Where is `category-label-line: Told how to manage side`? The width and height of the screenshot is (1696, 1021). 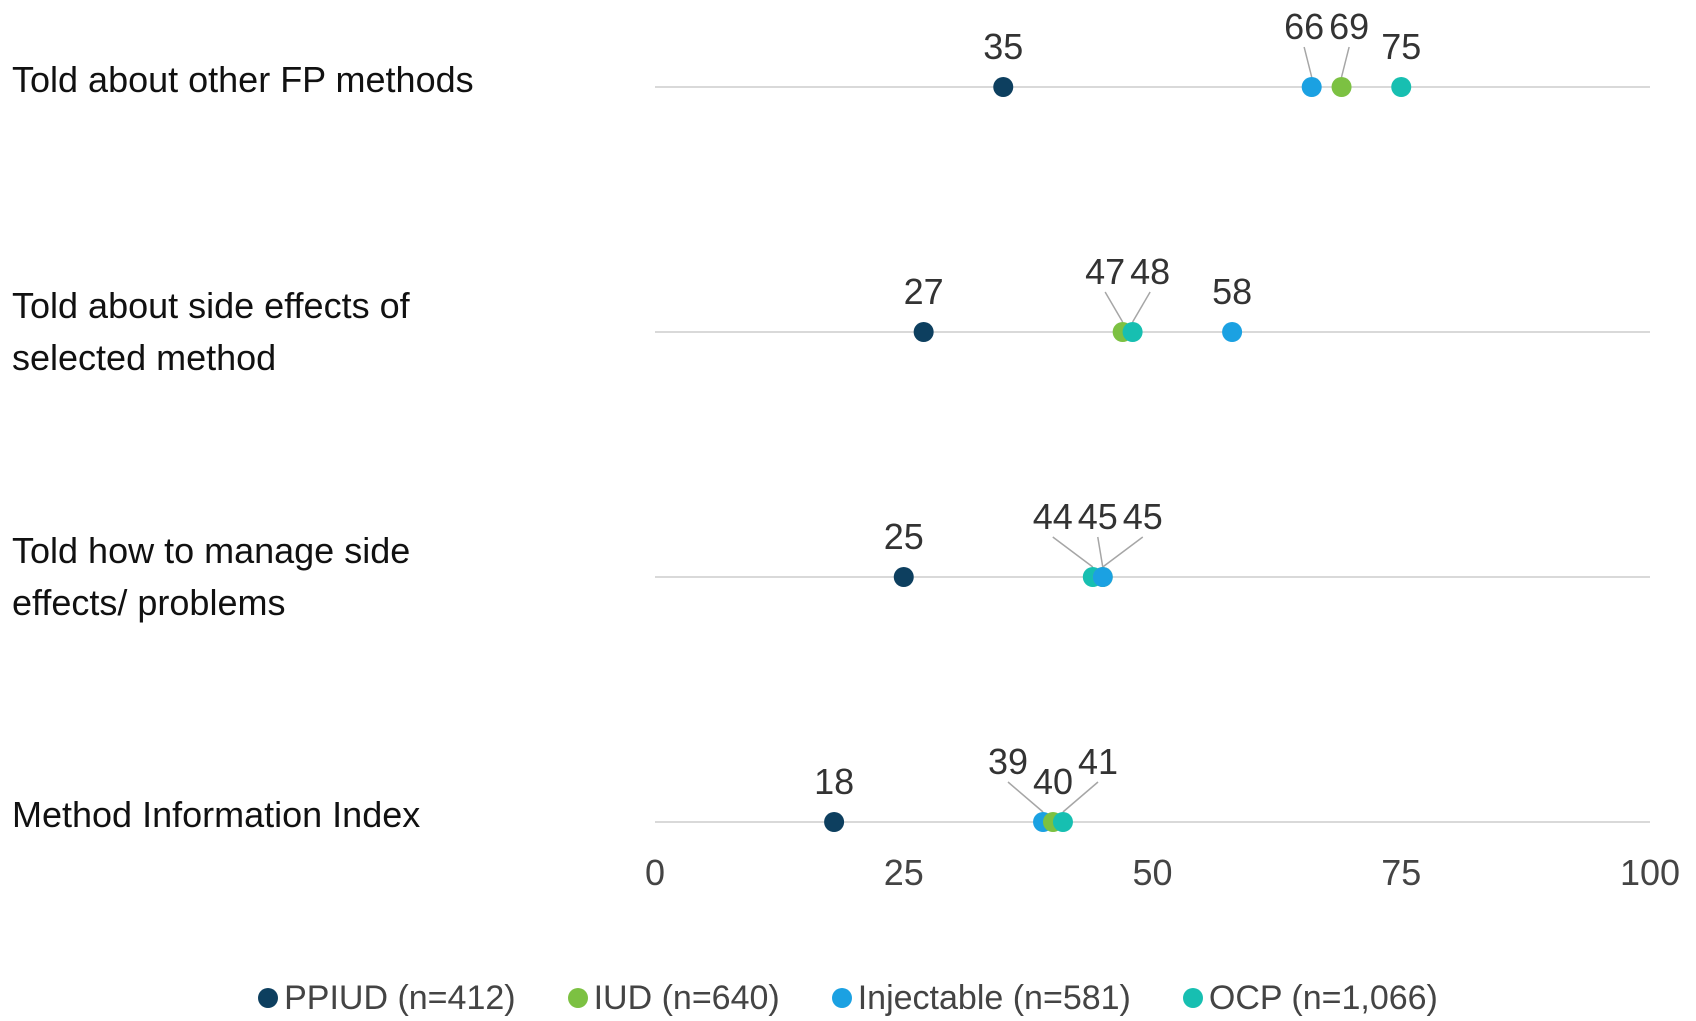
category-label-line: Told how to manage side is located at coordinates (211, 550).